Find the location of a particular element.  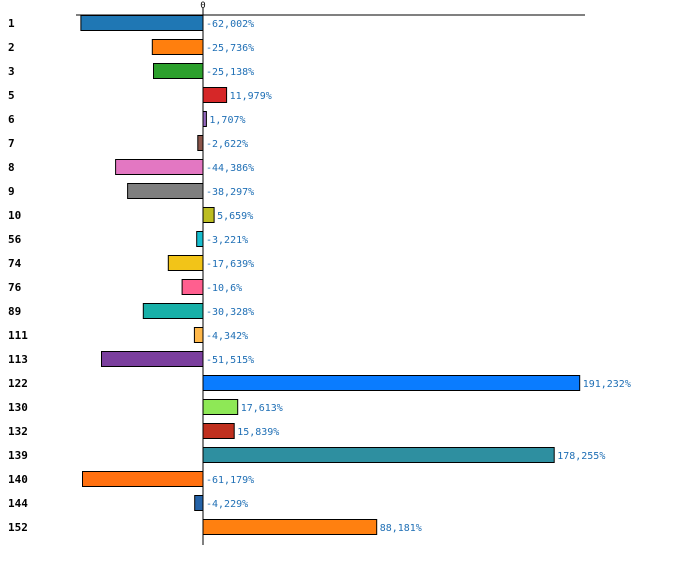

value-label-7: -2,622% is located at coordinates (227, 144).